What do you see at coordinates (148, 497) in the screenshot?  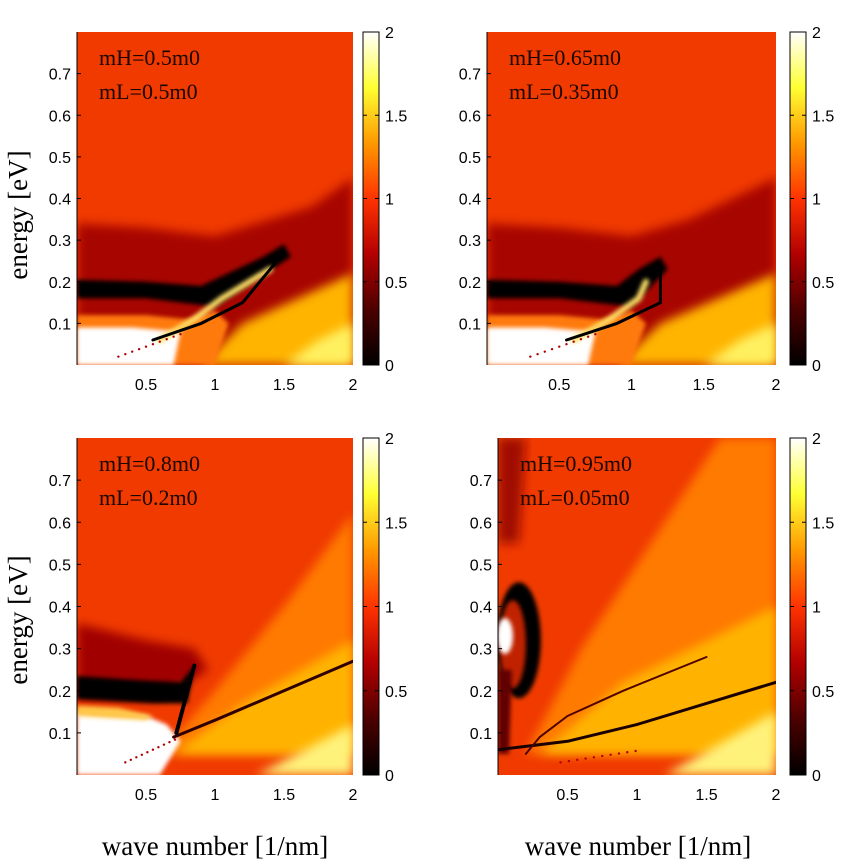 I see `panel-annotation: mL=0.2m0` at bounding box center [148, 497].